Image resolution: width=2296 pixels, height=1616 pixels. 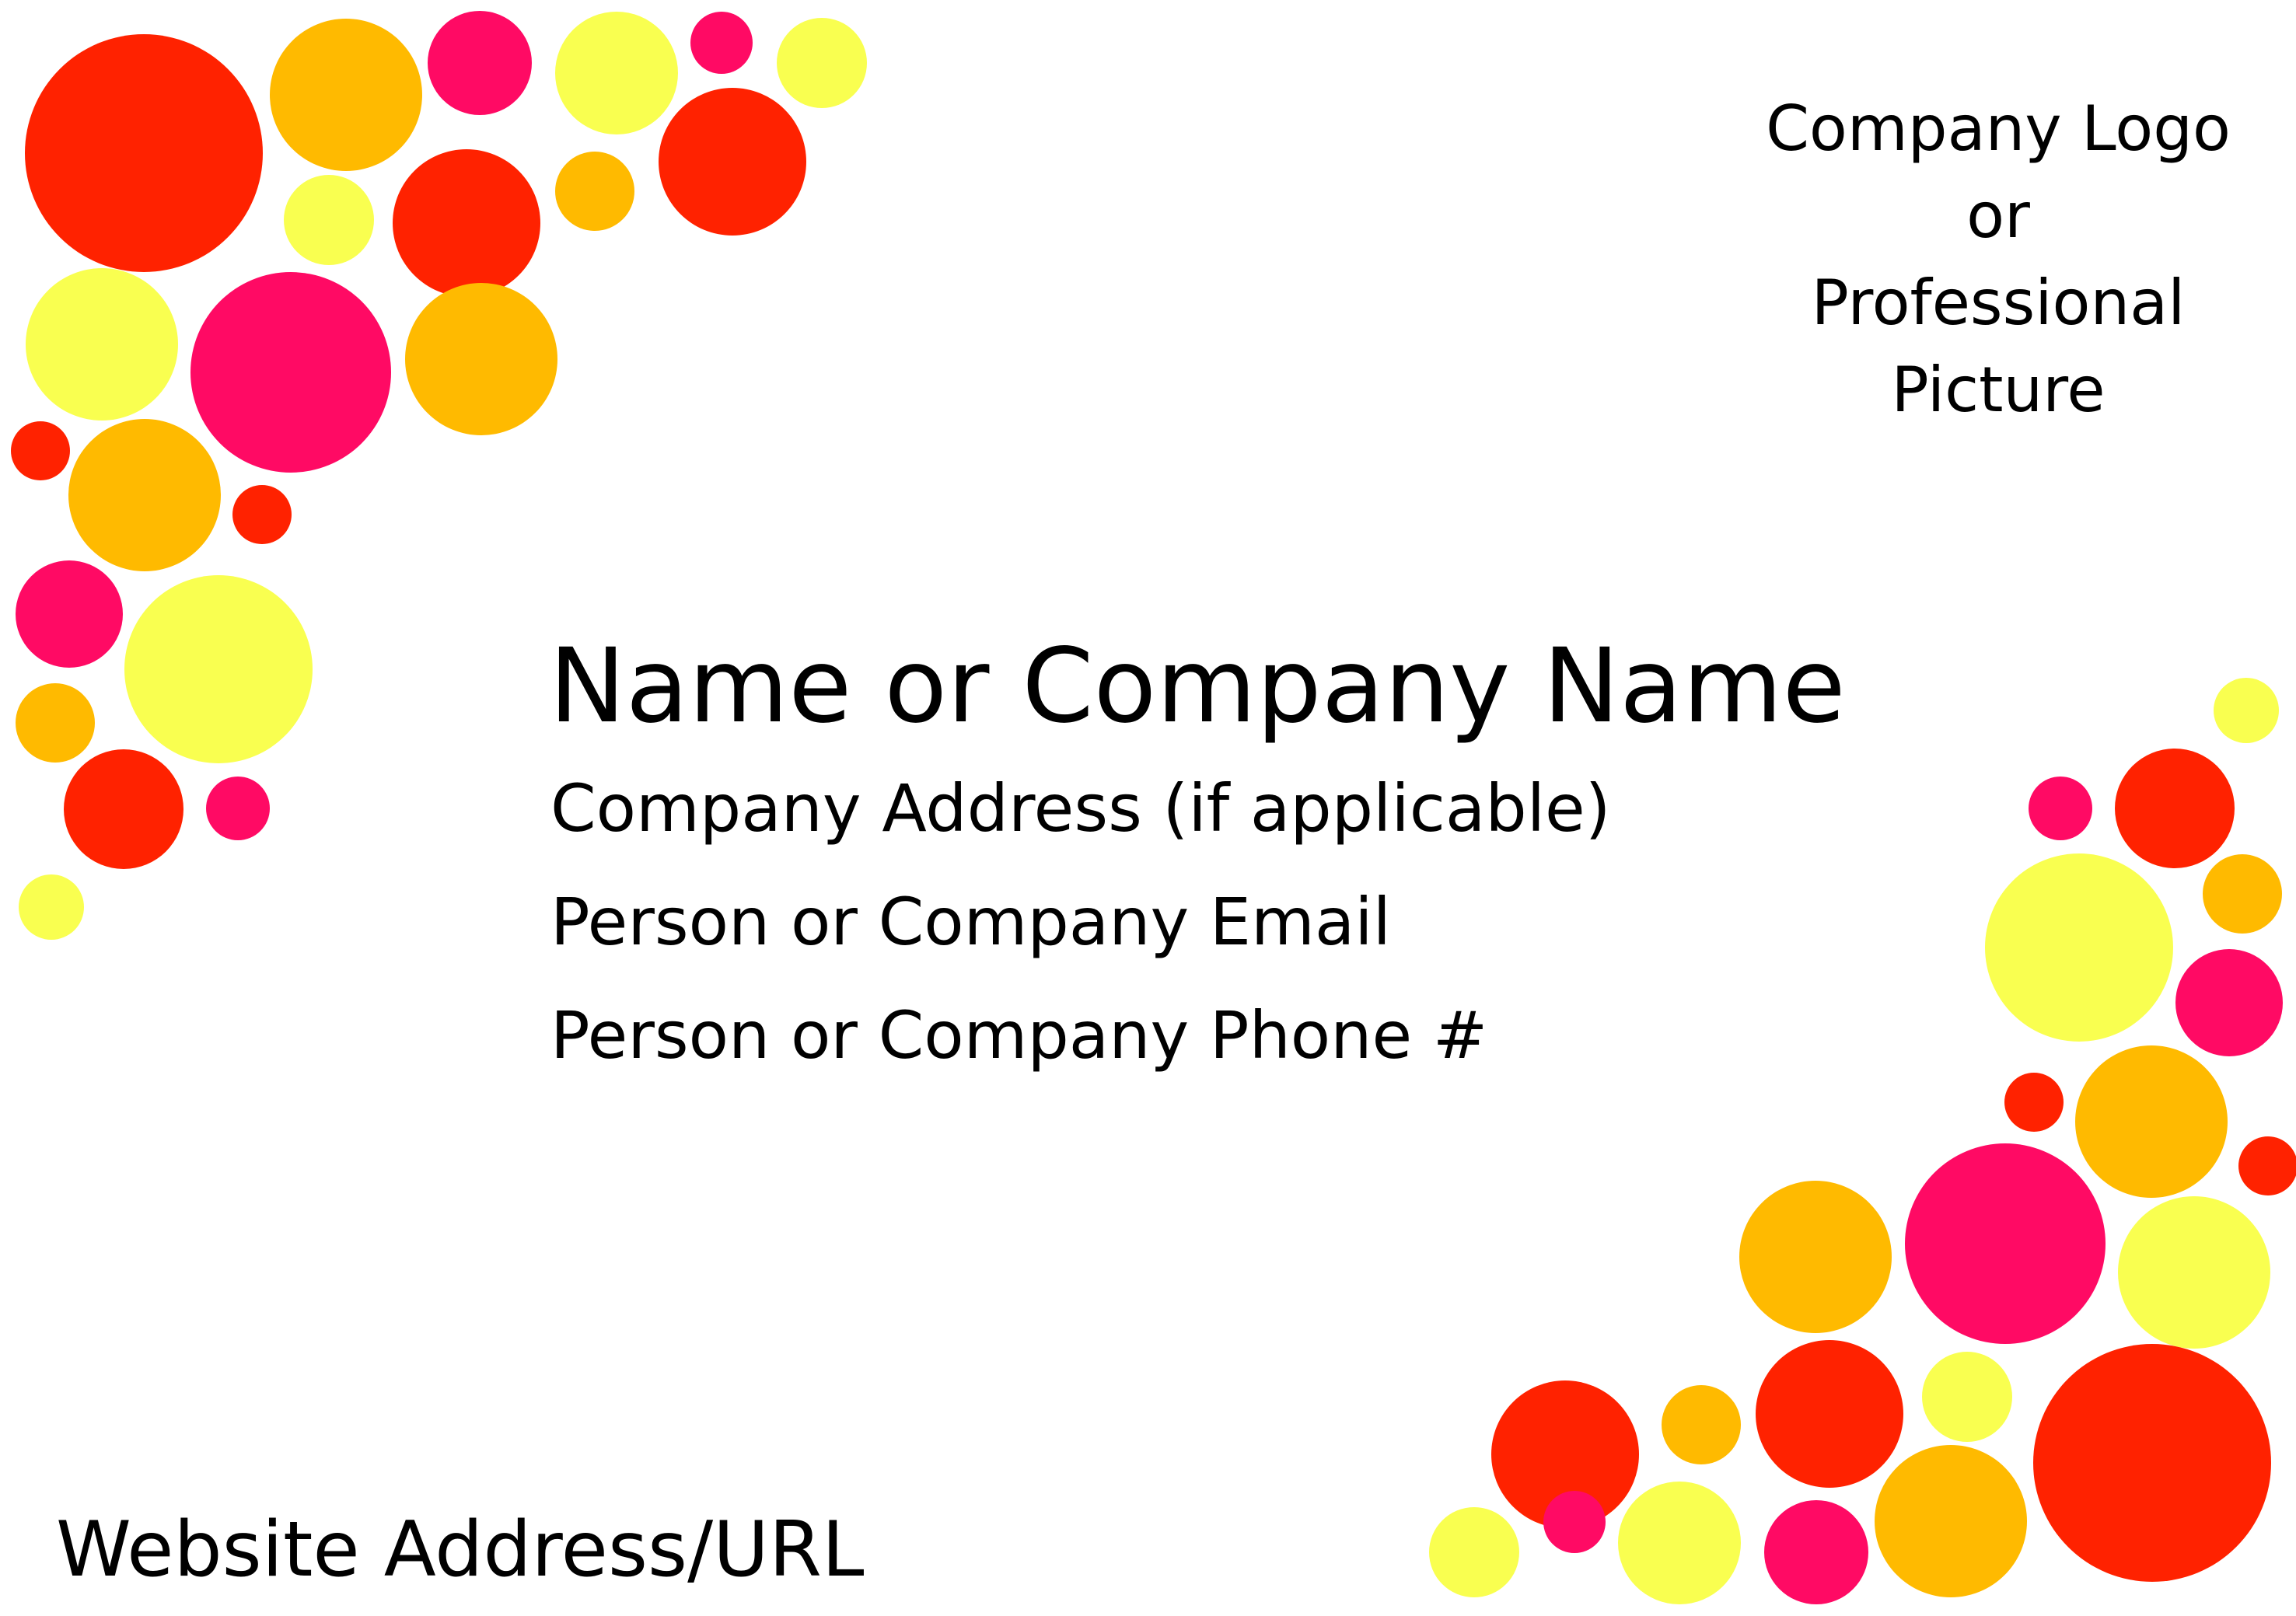 What do you see at coordinates (1998, 390) in the screenshot?
I see `logo-line: Picture` at bounding box center [1998, 390].